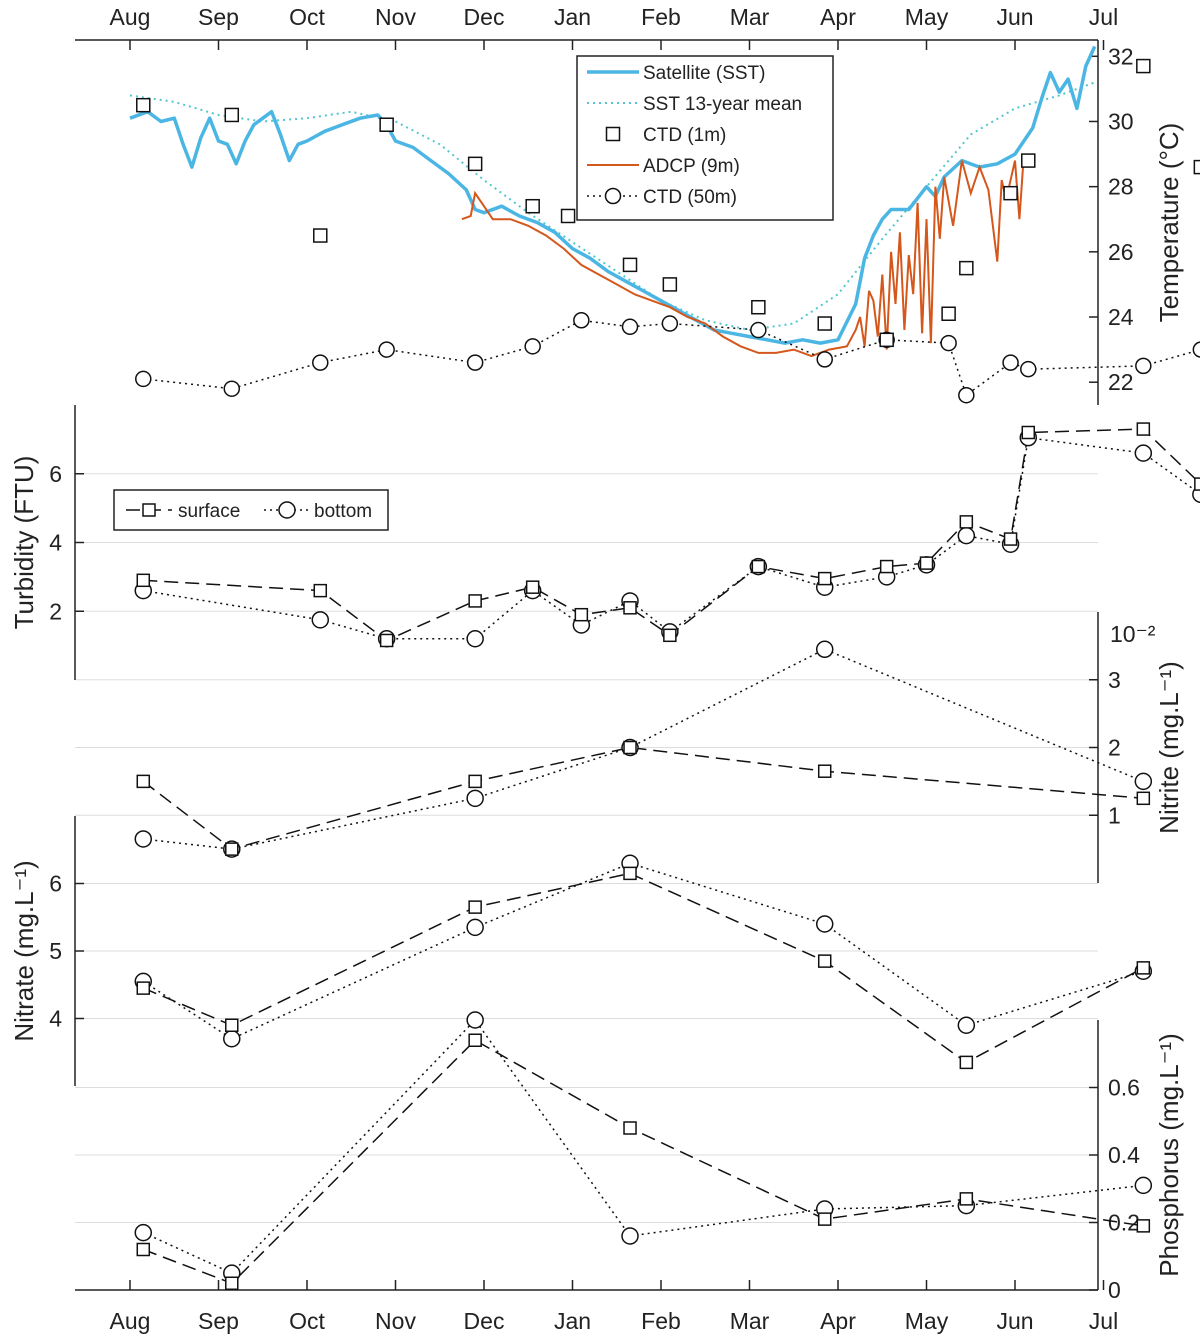 The height and width of the screenshot is (1341, 1200). I want to click on nitrate-y-tick-label: 4, so click(55, 1019).